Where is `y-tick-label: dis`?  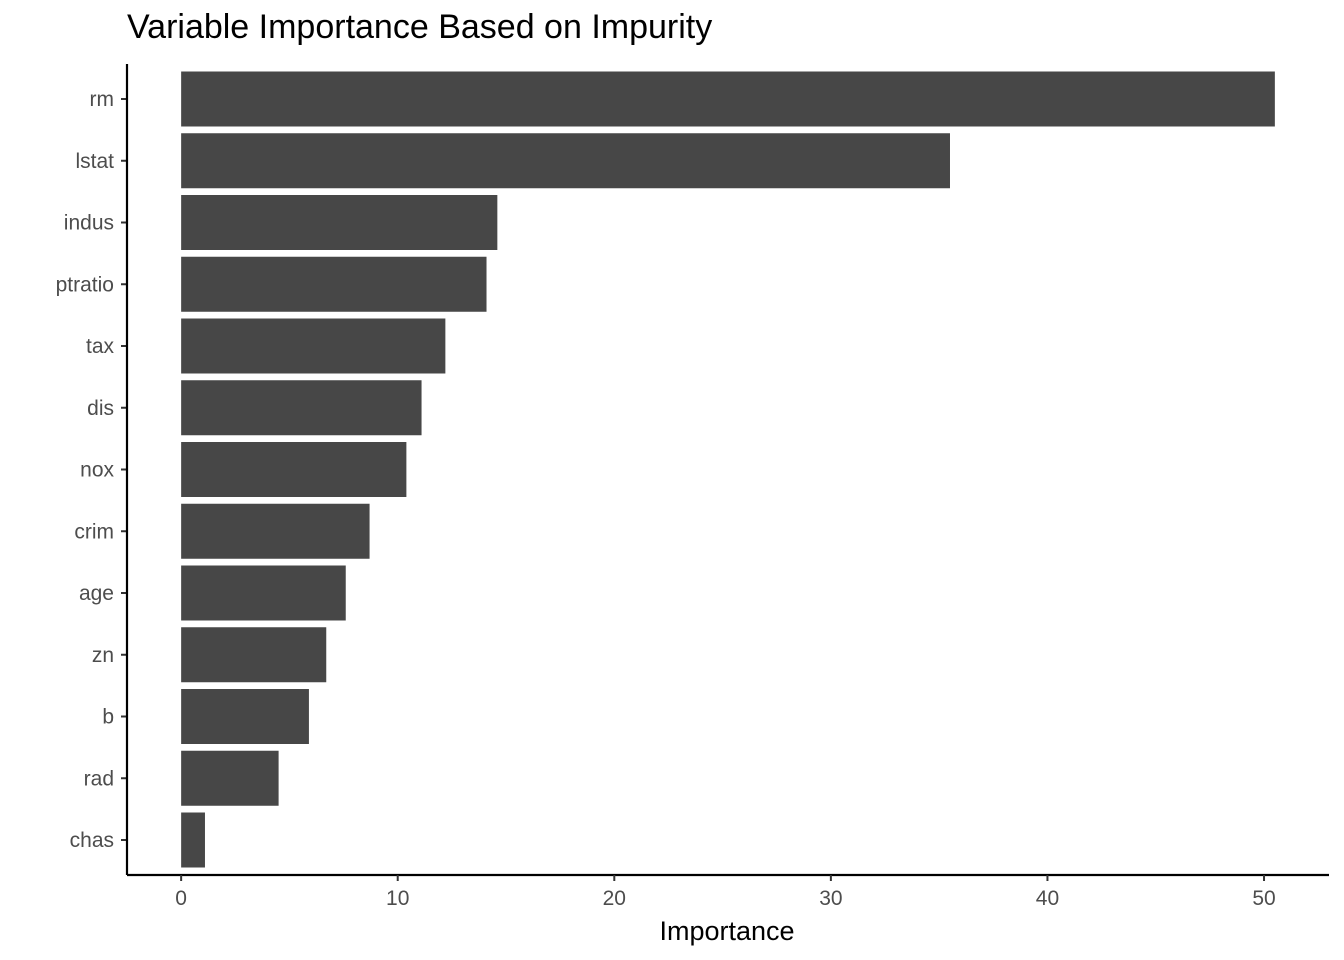
y-tick-label: dis is located at coordinates (100, 408).